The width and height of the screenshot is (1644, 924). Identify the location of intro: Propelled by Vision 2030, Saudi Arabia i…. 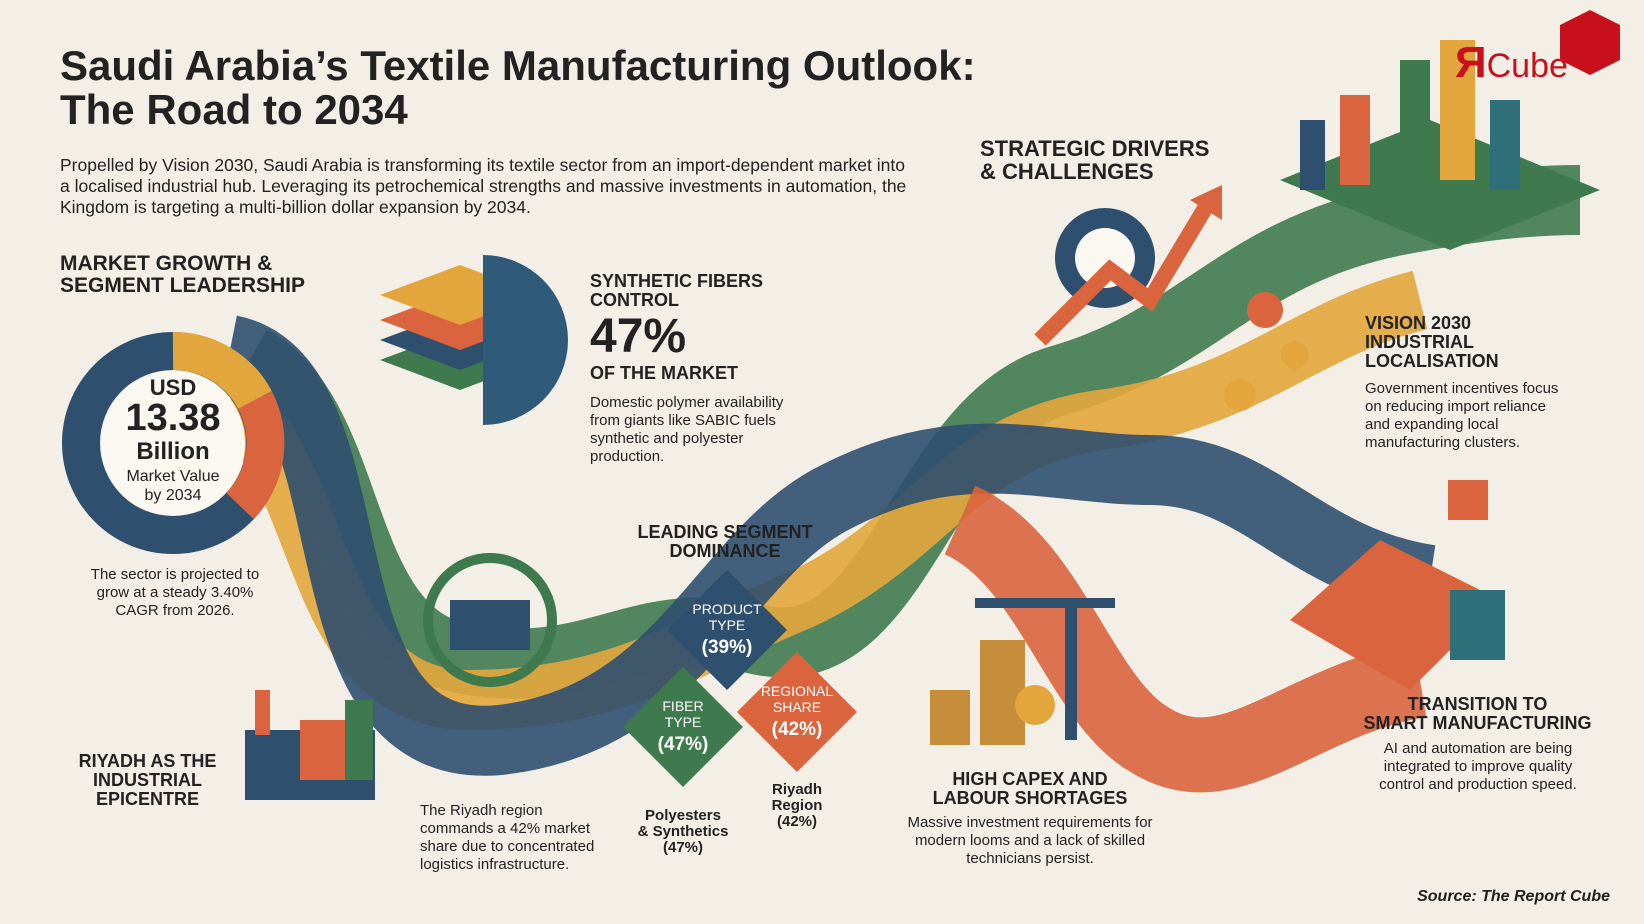
(483, 186).